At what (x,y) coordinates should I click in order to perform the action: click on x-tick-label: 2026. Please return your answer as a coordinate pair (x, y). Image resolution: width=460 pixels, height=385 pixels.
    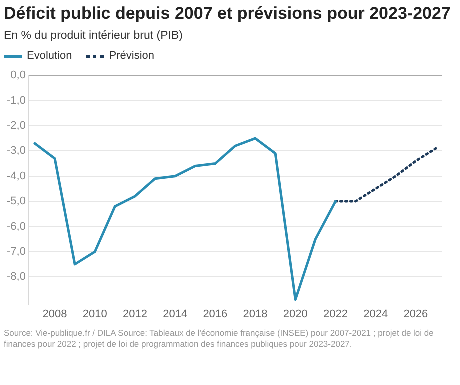
    Looking at the image, I should click on (416, 314).